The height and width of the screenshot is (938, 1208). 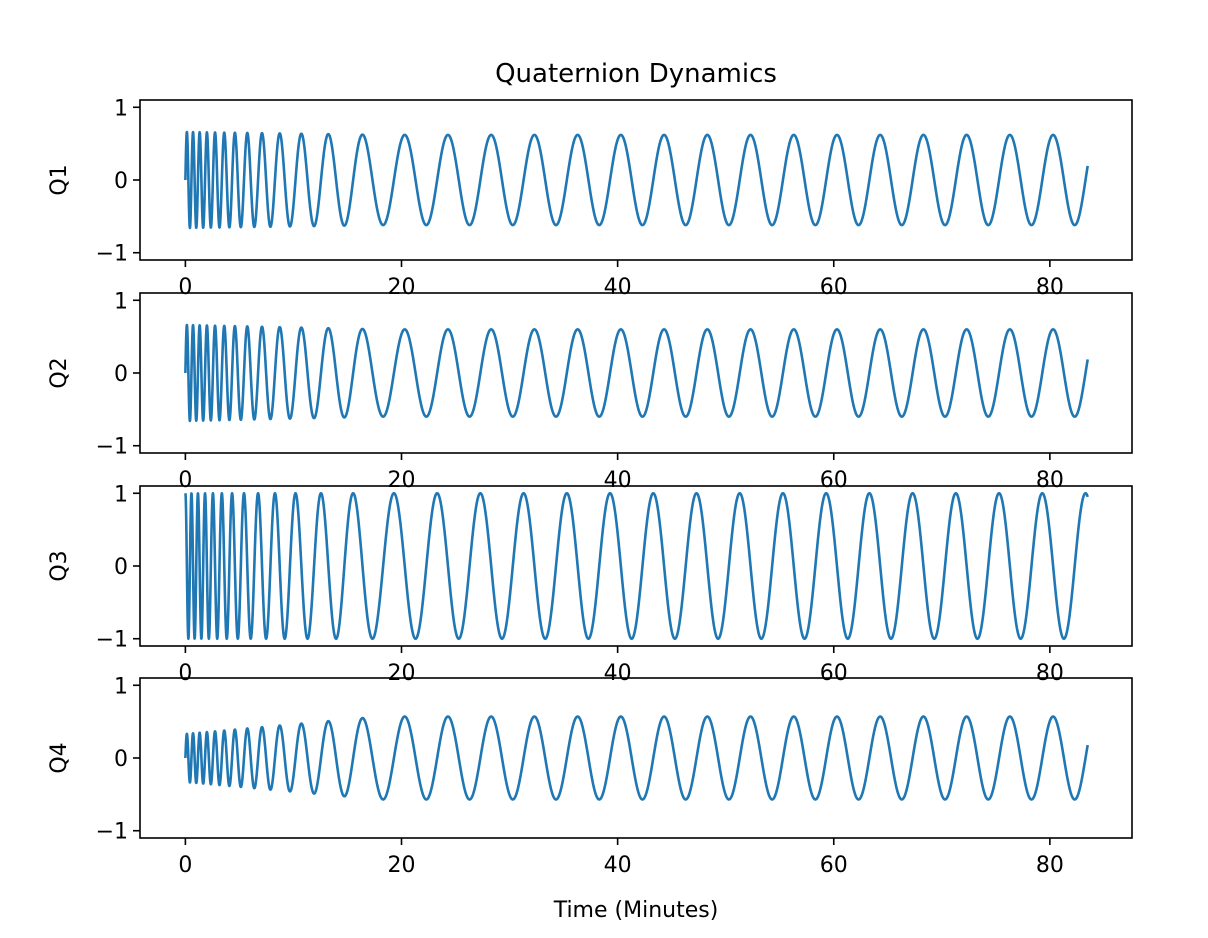 I want to click on series-line-q2, so click(x=636, y=373).